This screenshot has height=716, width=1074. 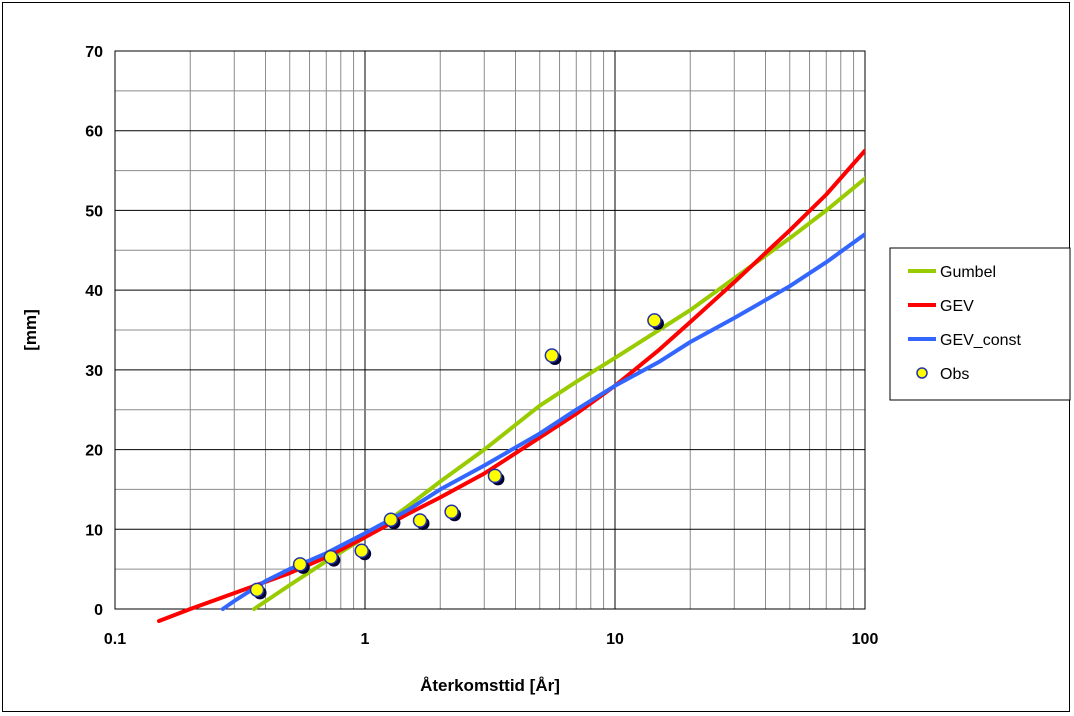 What do you see at coordinates (865, 639) in the screenshot?
I see `x-tick-label: 100` at bounding box center [865, 639].